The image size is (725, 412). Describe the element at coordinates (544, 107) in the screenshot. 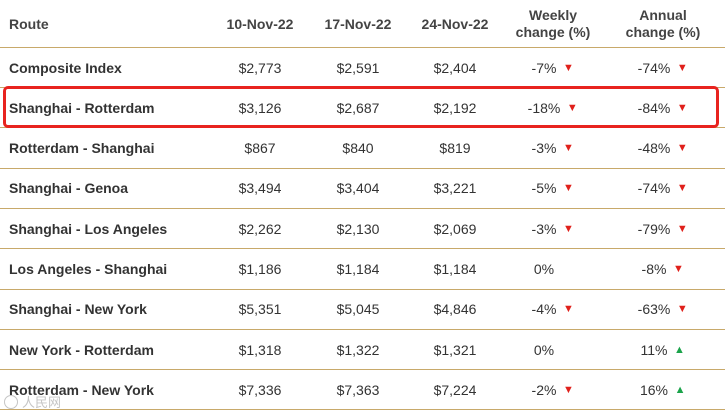

I see `weekly-change-value: -18%` at that location.